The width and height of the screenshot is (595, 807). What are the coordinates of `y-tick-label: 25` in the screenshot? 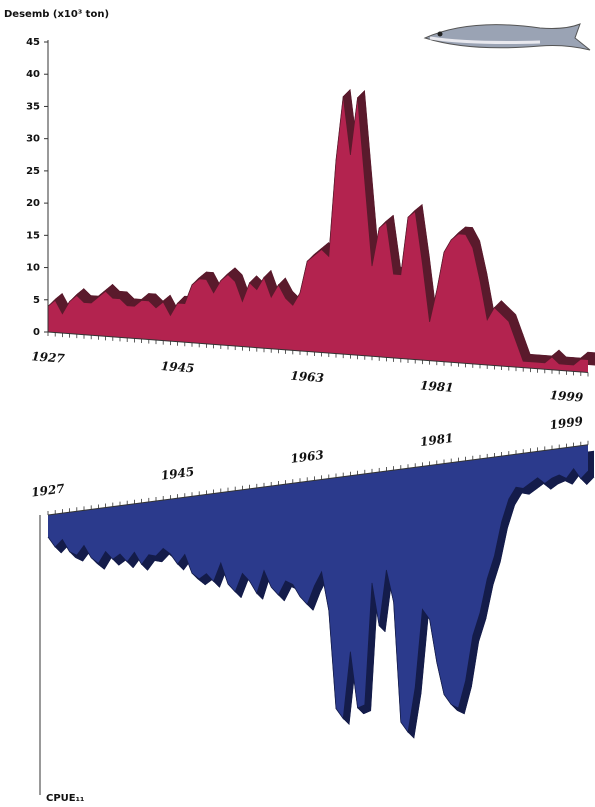 It's located at (33, 171).